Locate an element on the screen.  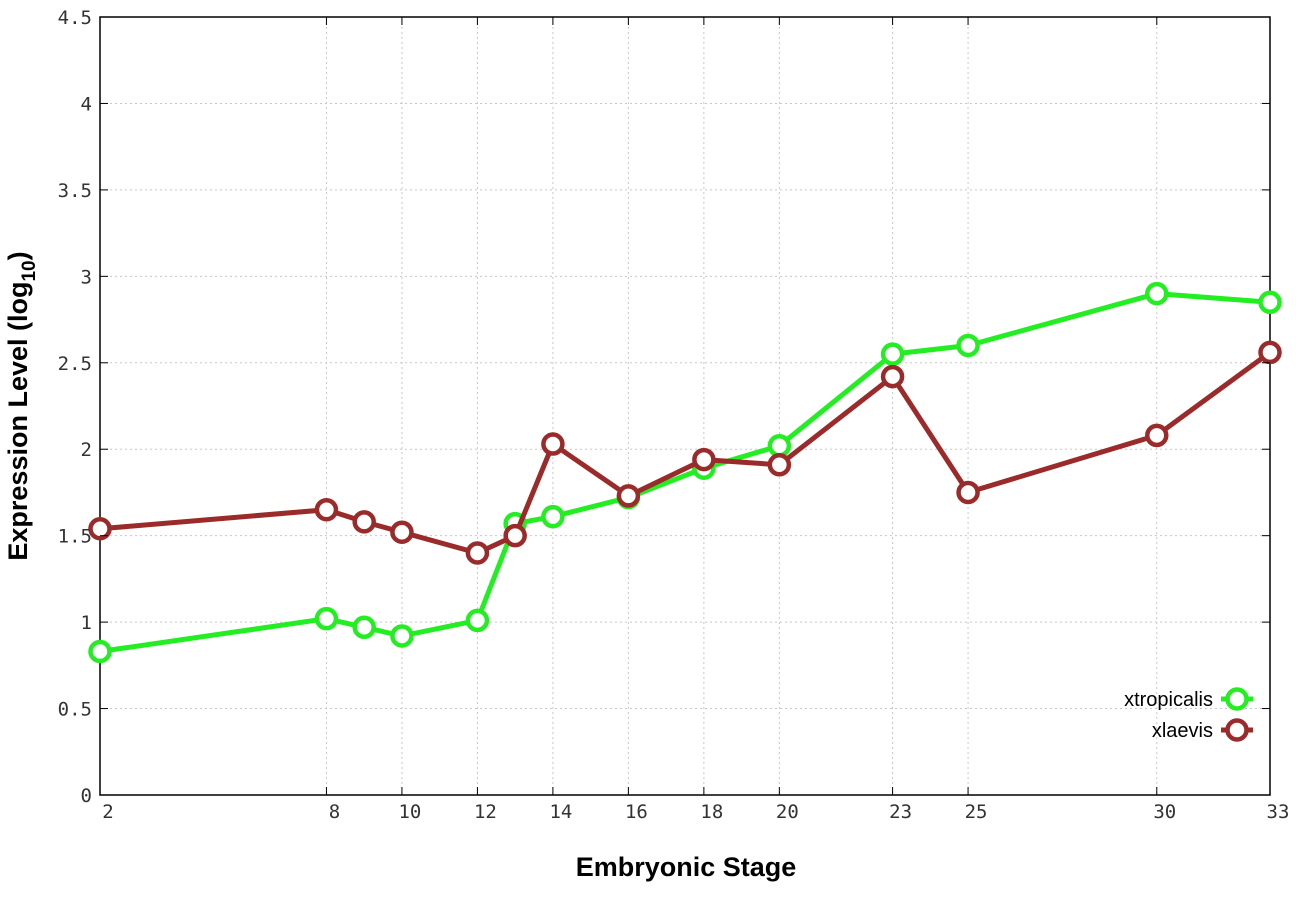
x-tick-label: 14 is located at coordinates (560, 812).